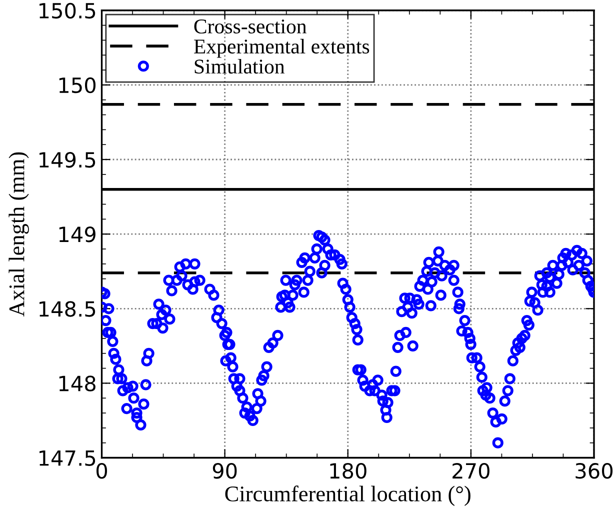 This screenshot has width=613, height=519. Describe the element at coordinates (250, 27) in the screenshot. I see `legend-label: Cross-section` at that location.